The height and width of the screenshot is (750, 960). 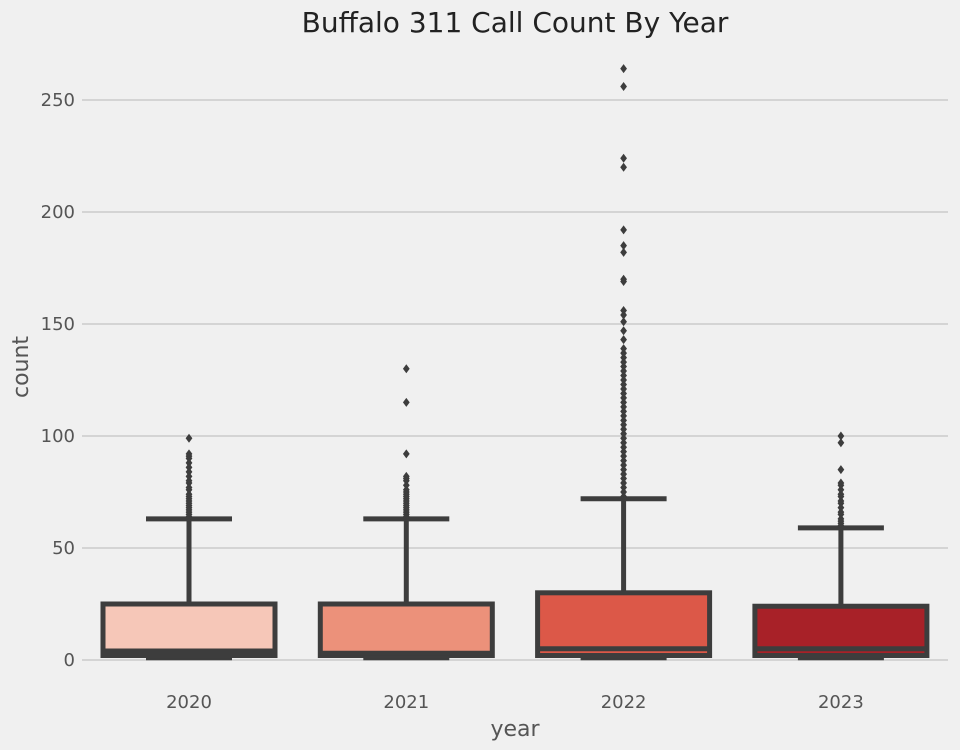 What do you see at coordinates (58, 324) in the screenshot?
I see `y-tick-label: 150` at bounding box center [58, 324].